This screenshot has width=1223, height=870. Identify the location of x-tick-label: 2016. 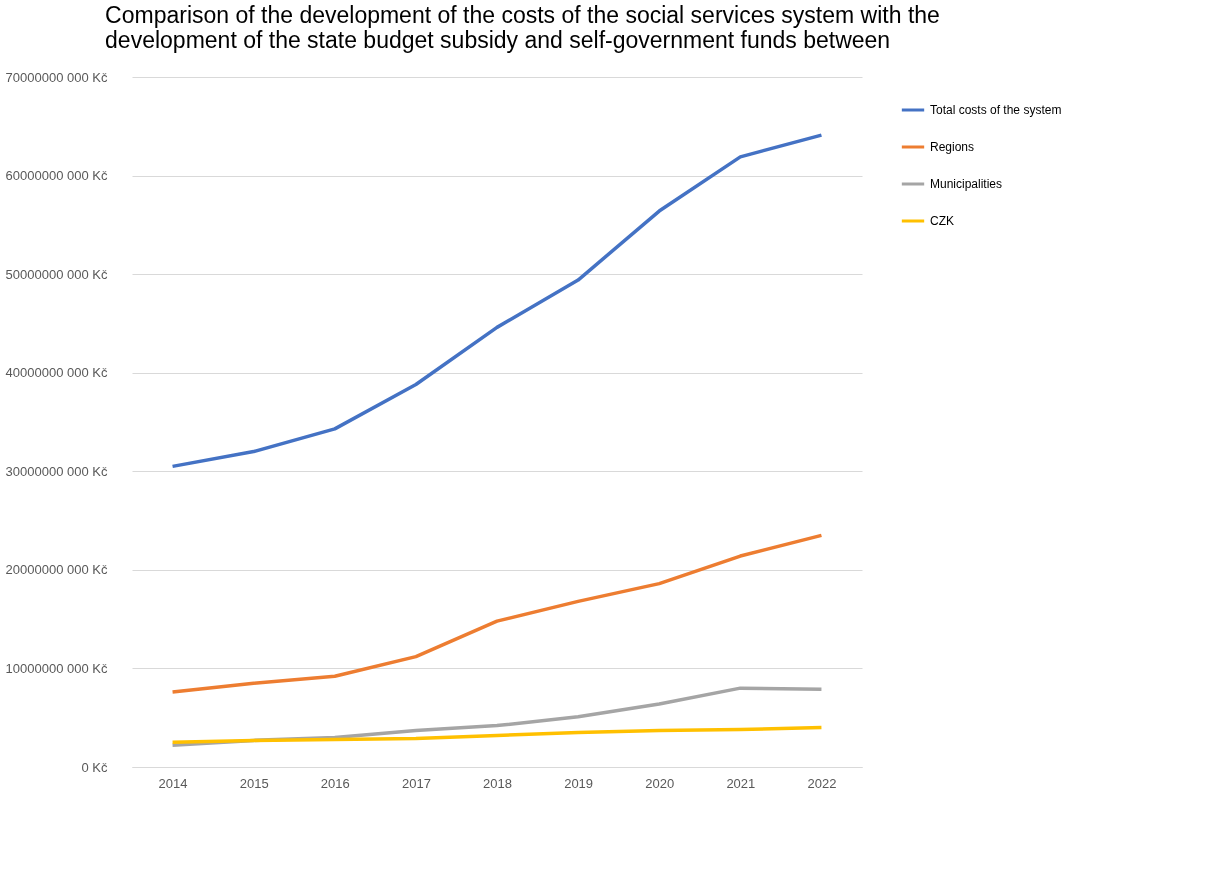
(335, 783).